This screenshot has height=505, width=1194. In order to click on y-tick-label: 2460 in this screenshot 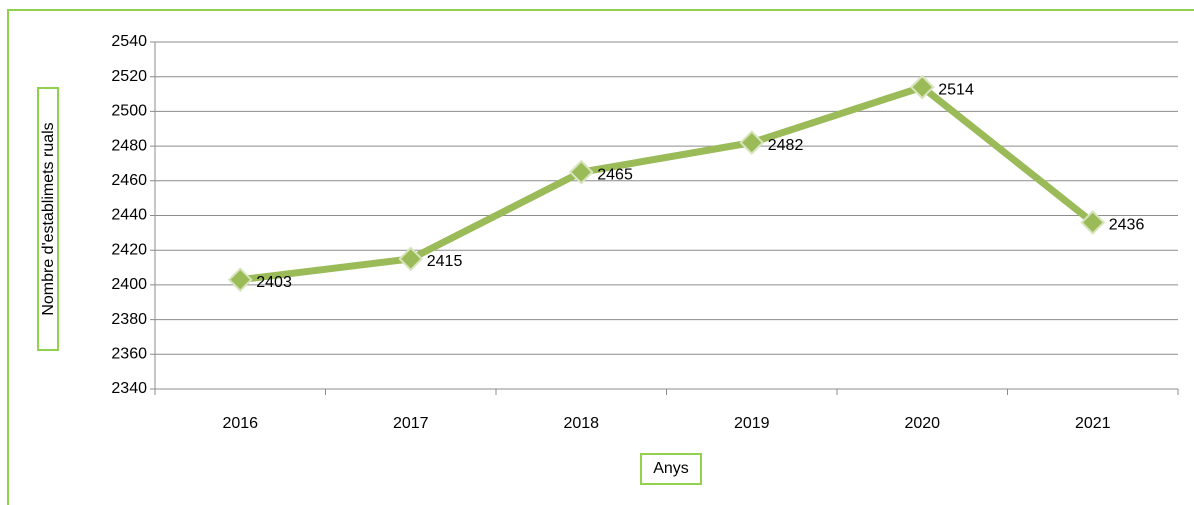, I will do `click(129, 180)`.